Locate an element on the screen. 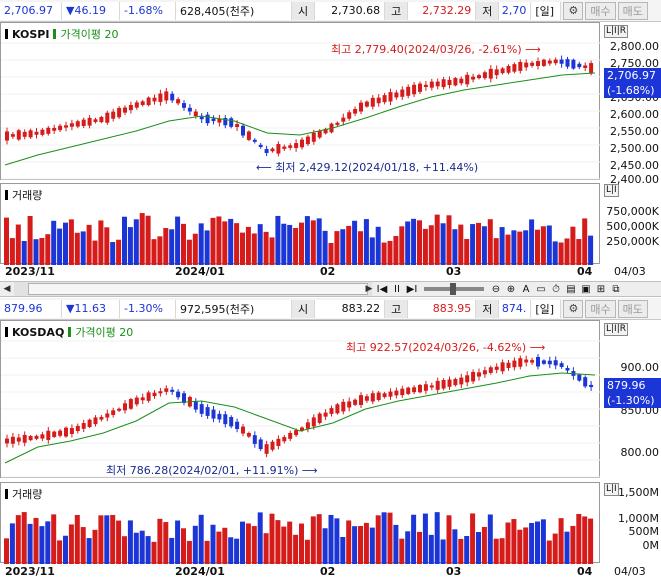  scroll-track is located at coordinates (193, 289).